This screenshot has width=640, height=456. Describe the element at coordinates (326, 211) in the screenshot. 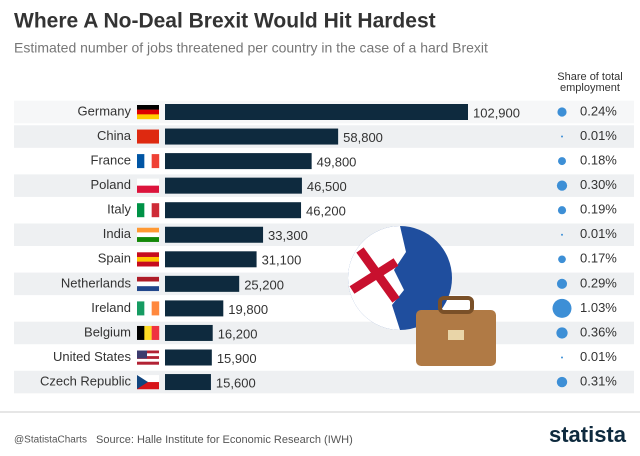

I see `value-label: 46,200` at that location.